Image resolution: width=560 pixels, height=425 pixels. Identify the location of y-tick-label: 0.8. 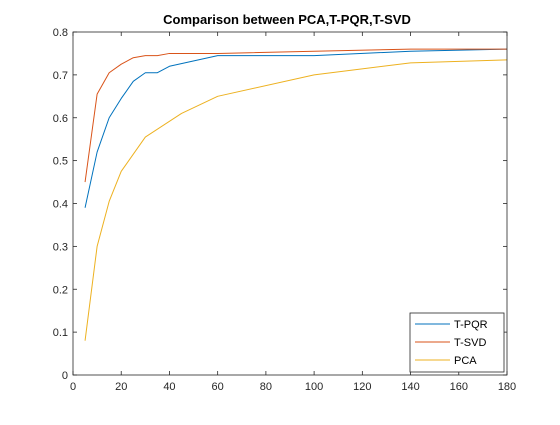
(60, 33).